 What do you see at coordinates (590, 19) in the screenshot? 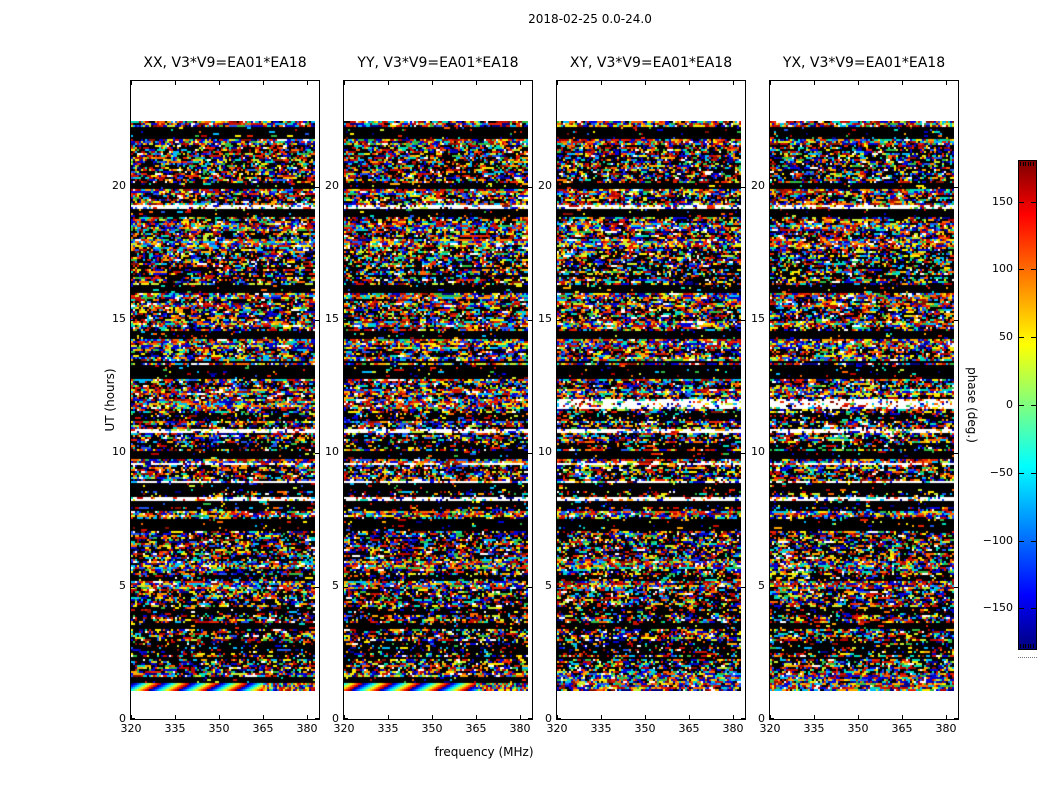
I see `figure-title: 2018-02-25 0.0-24.0` at bounding box center [590, 19].